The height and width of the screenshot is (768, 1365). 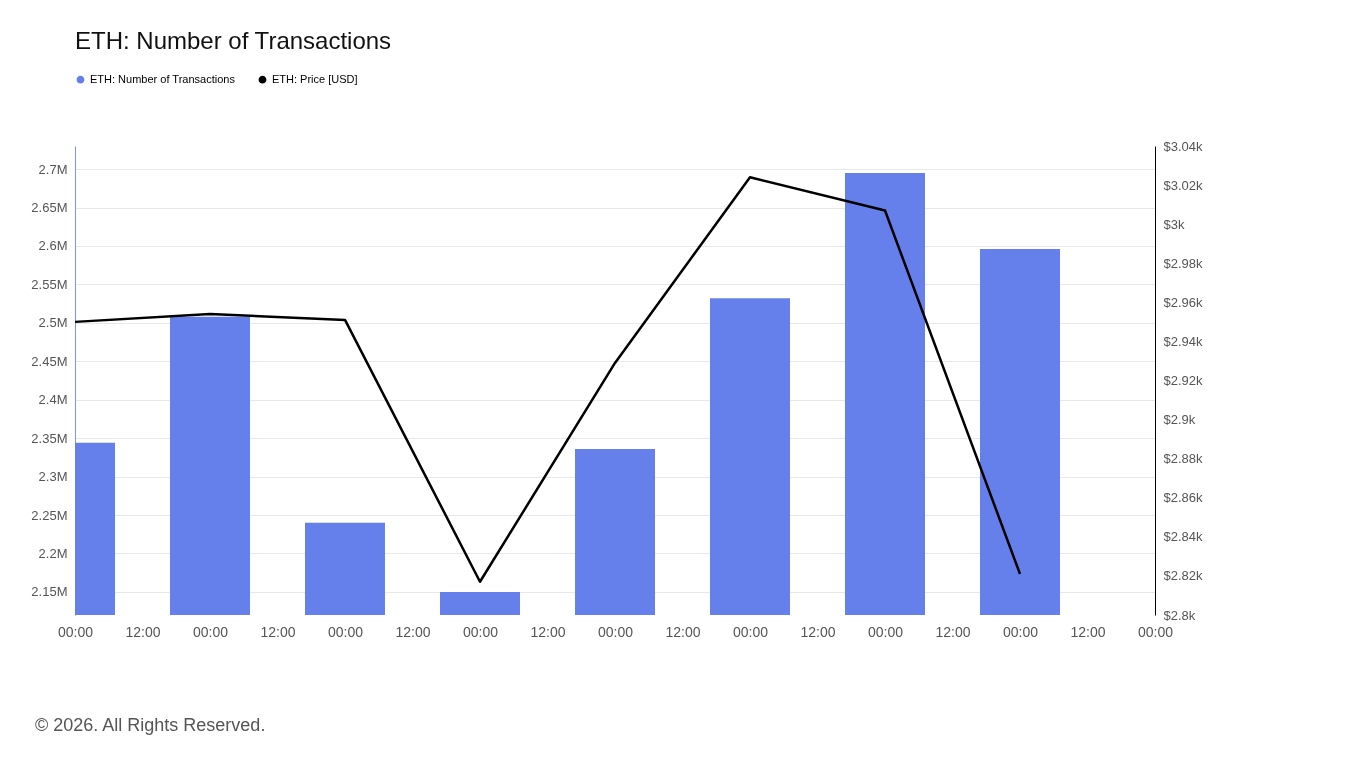 What do you see at coordinates (1183, 498) in the screenshot?
I see `y2-tick-label: $2.86k` at bounding box center [1183, 498].